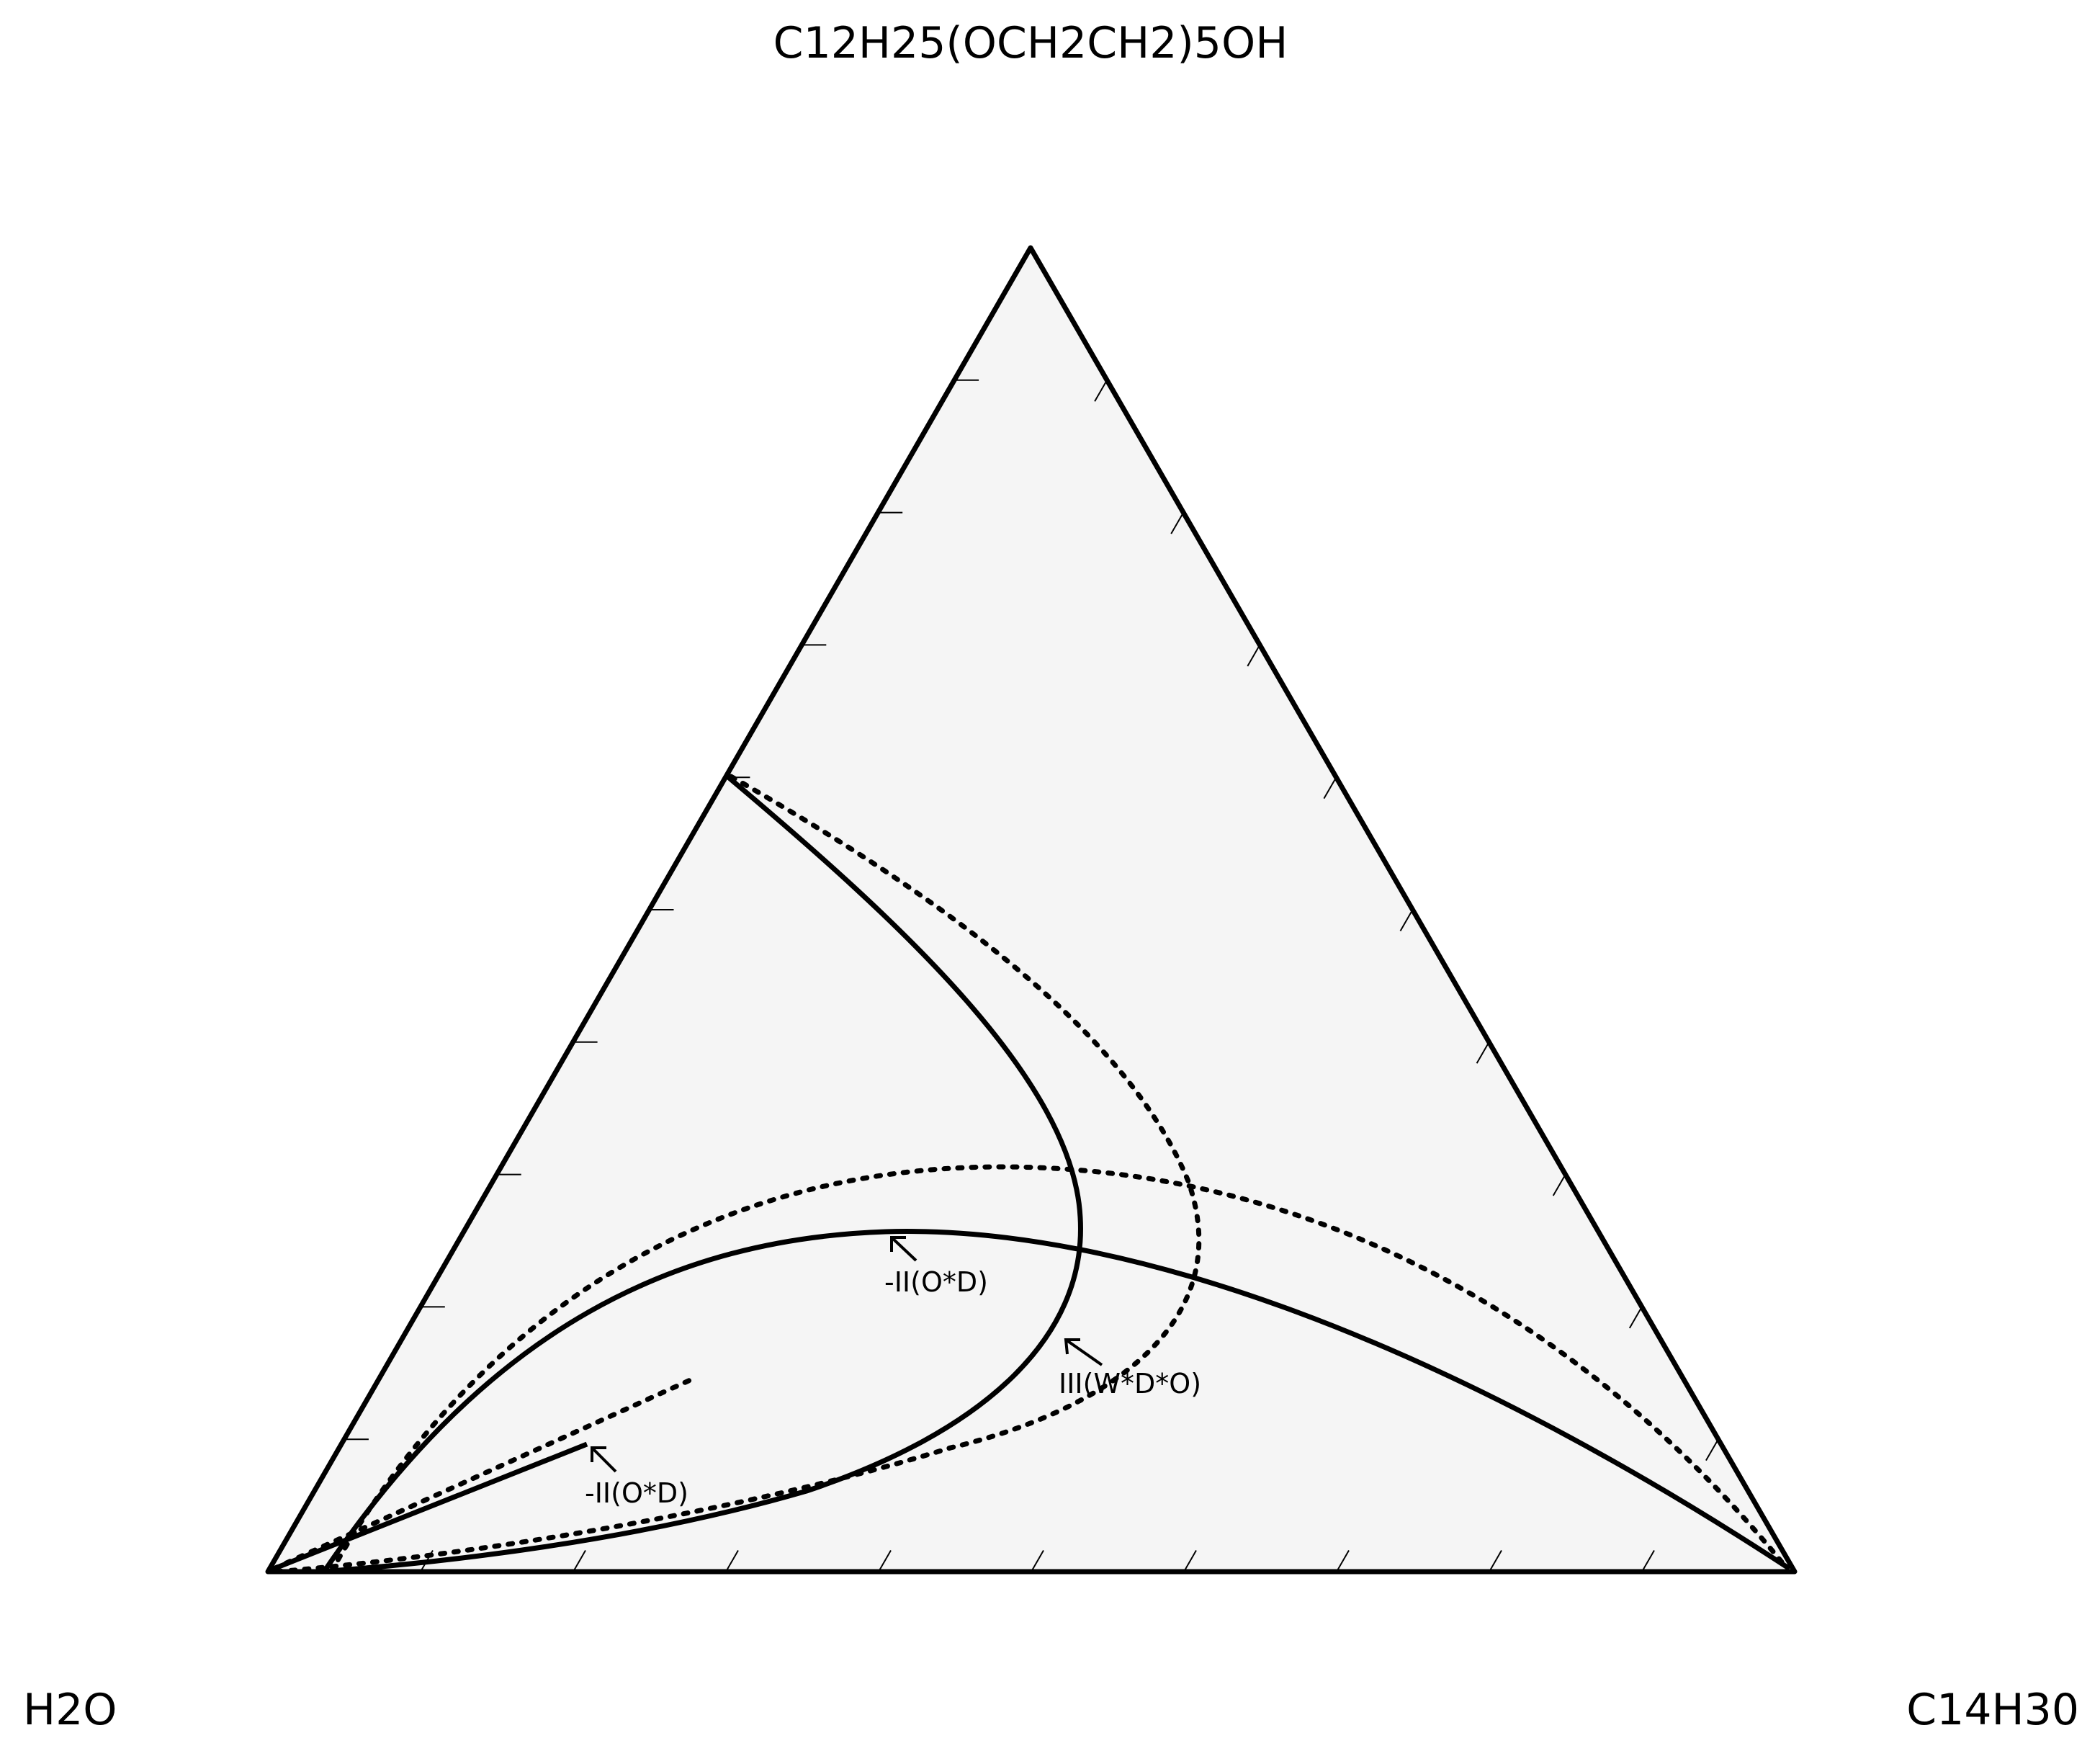 The width and height of the screenshot is (2100, 1751). I want to click on phase-boundary-short-dotted, so click(484, 1473).